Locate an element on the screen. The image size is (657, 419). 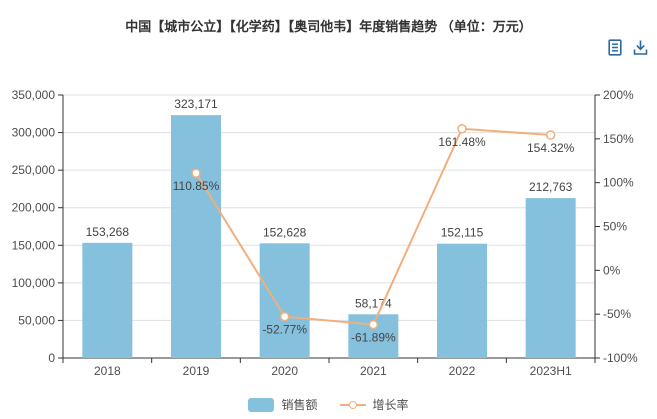
line-swatch-icon is located at coordinates (352, 404).